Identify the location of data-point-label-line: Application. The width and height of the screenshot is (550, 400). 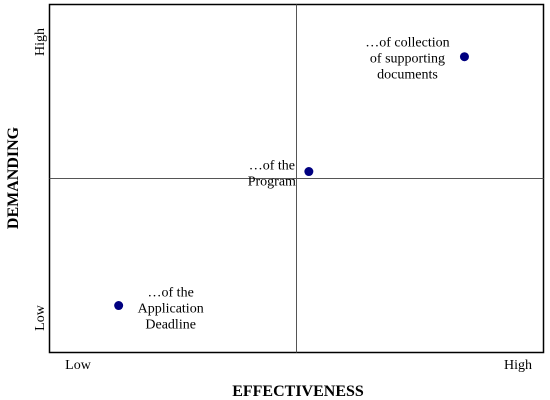
(171, 309).